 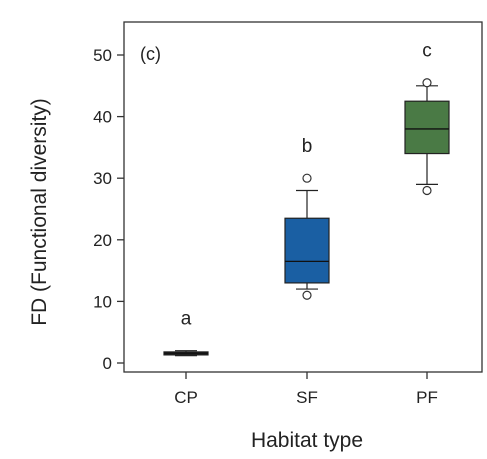 I want to click on x-tick-label: SF, so click(x=307, y=397).